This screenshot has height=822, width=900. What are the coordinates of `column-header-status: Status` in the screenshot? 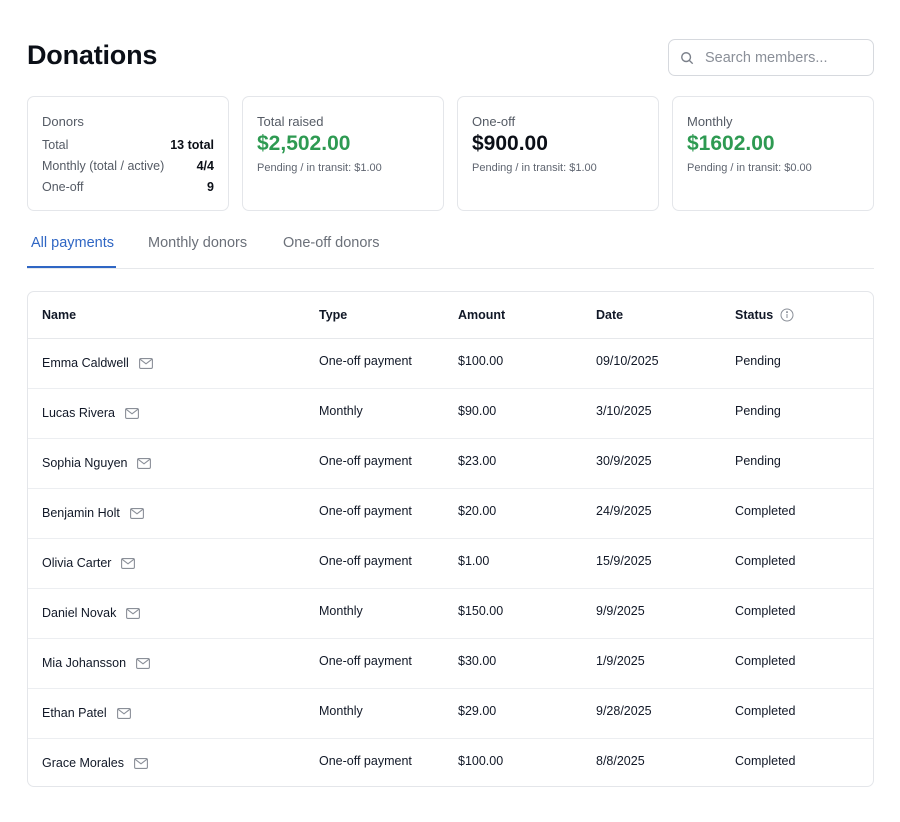 It's located at (764, 315).